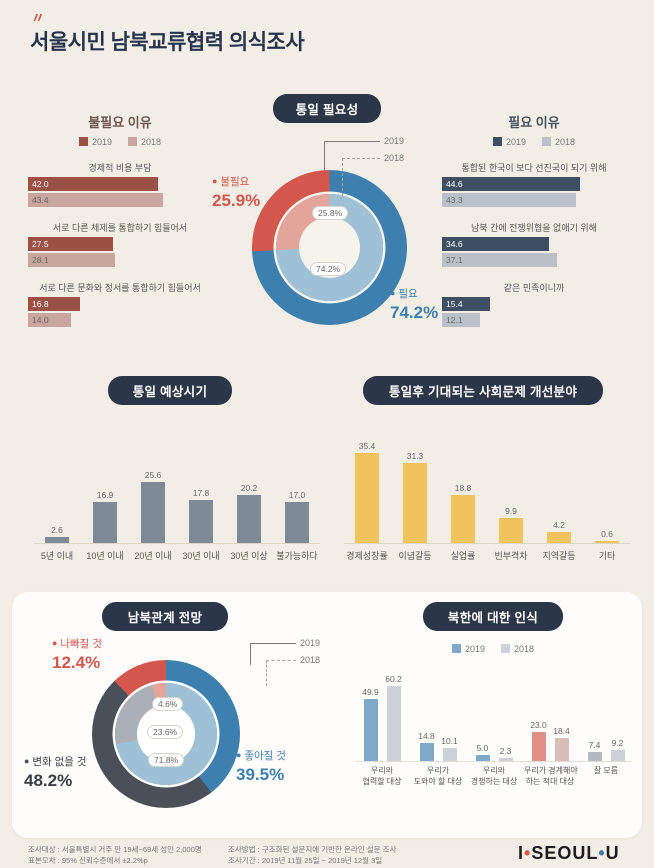 The height and width of the screenshot is (868, 654). I want to click on legend-item-2019: 2019, so click(468, 649).